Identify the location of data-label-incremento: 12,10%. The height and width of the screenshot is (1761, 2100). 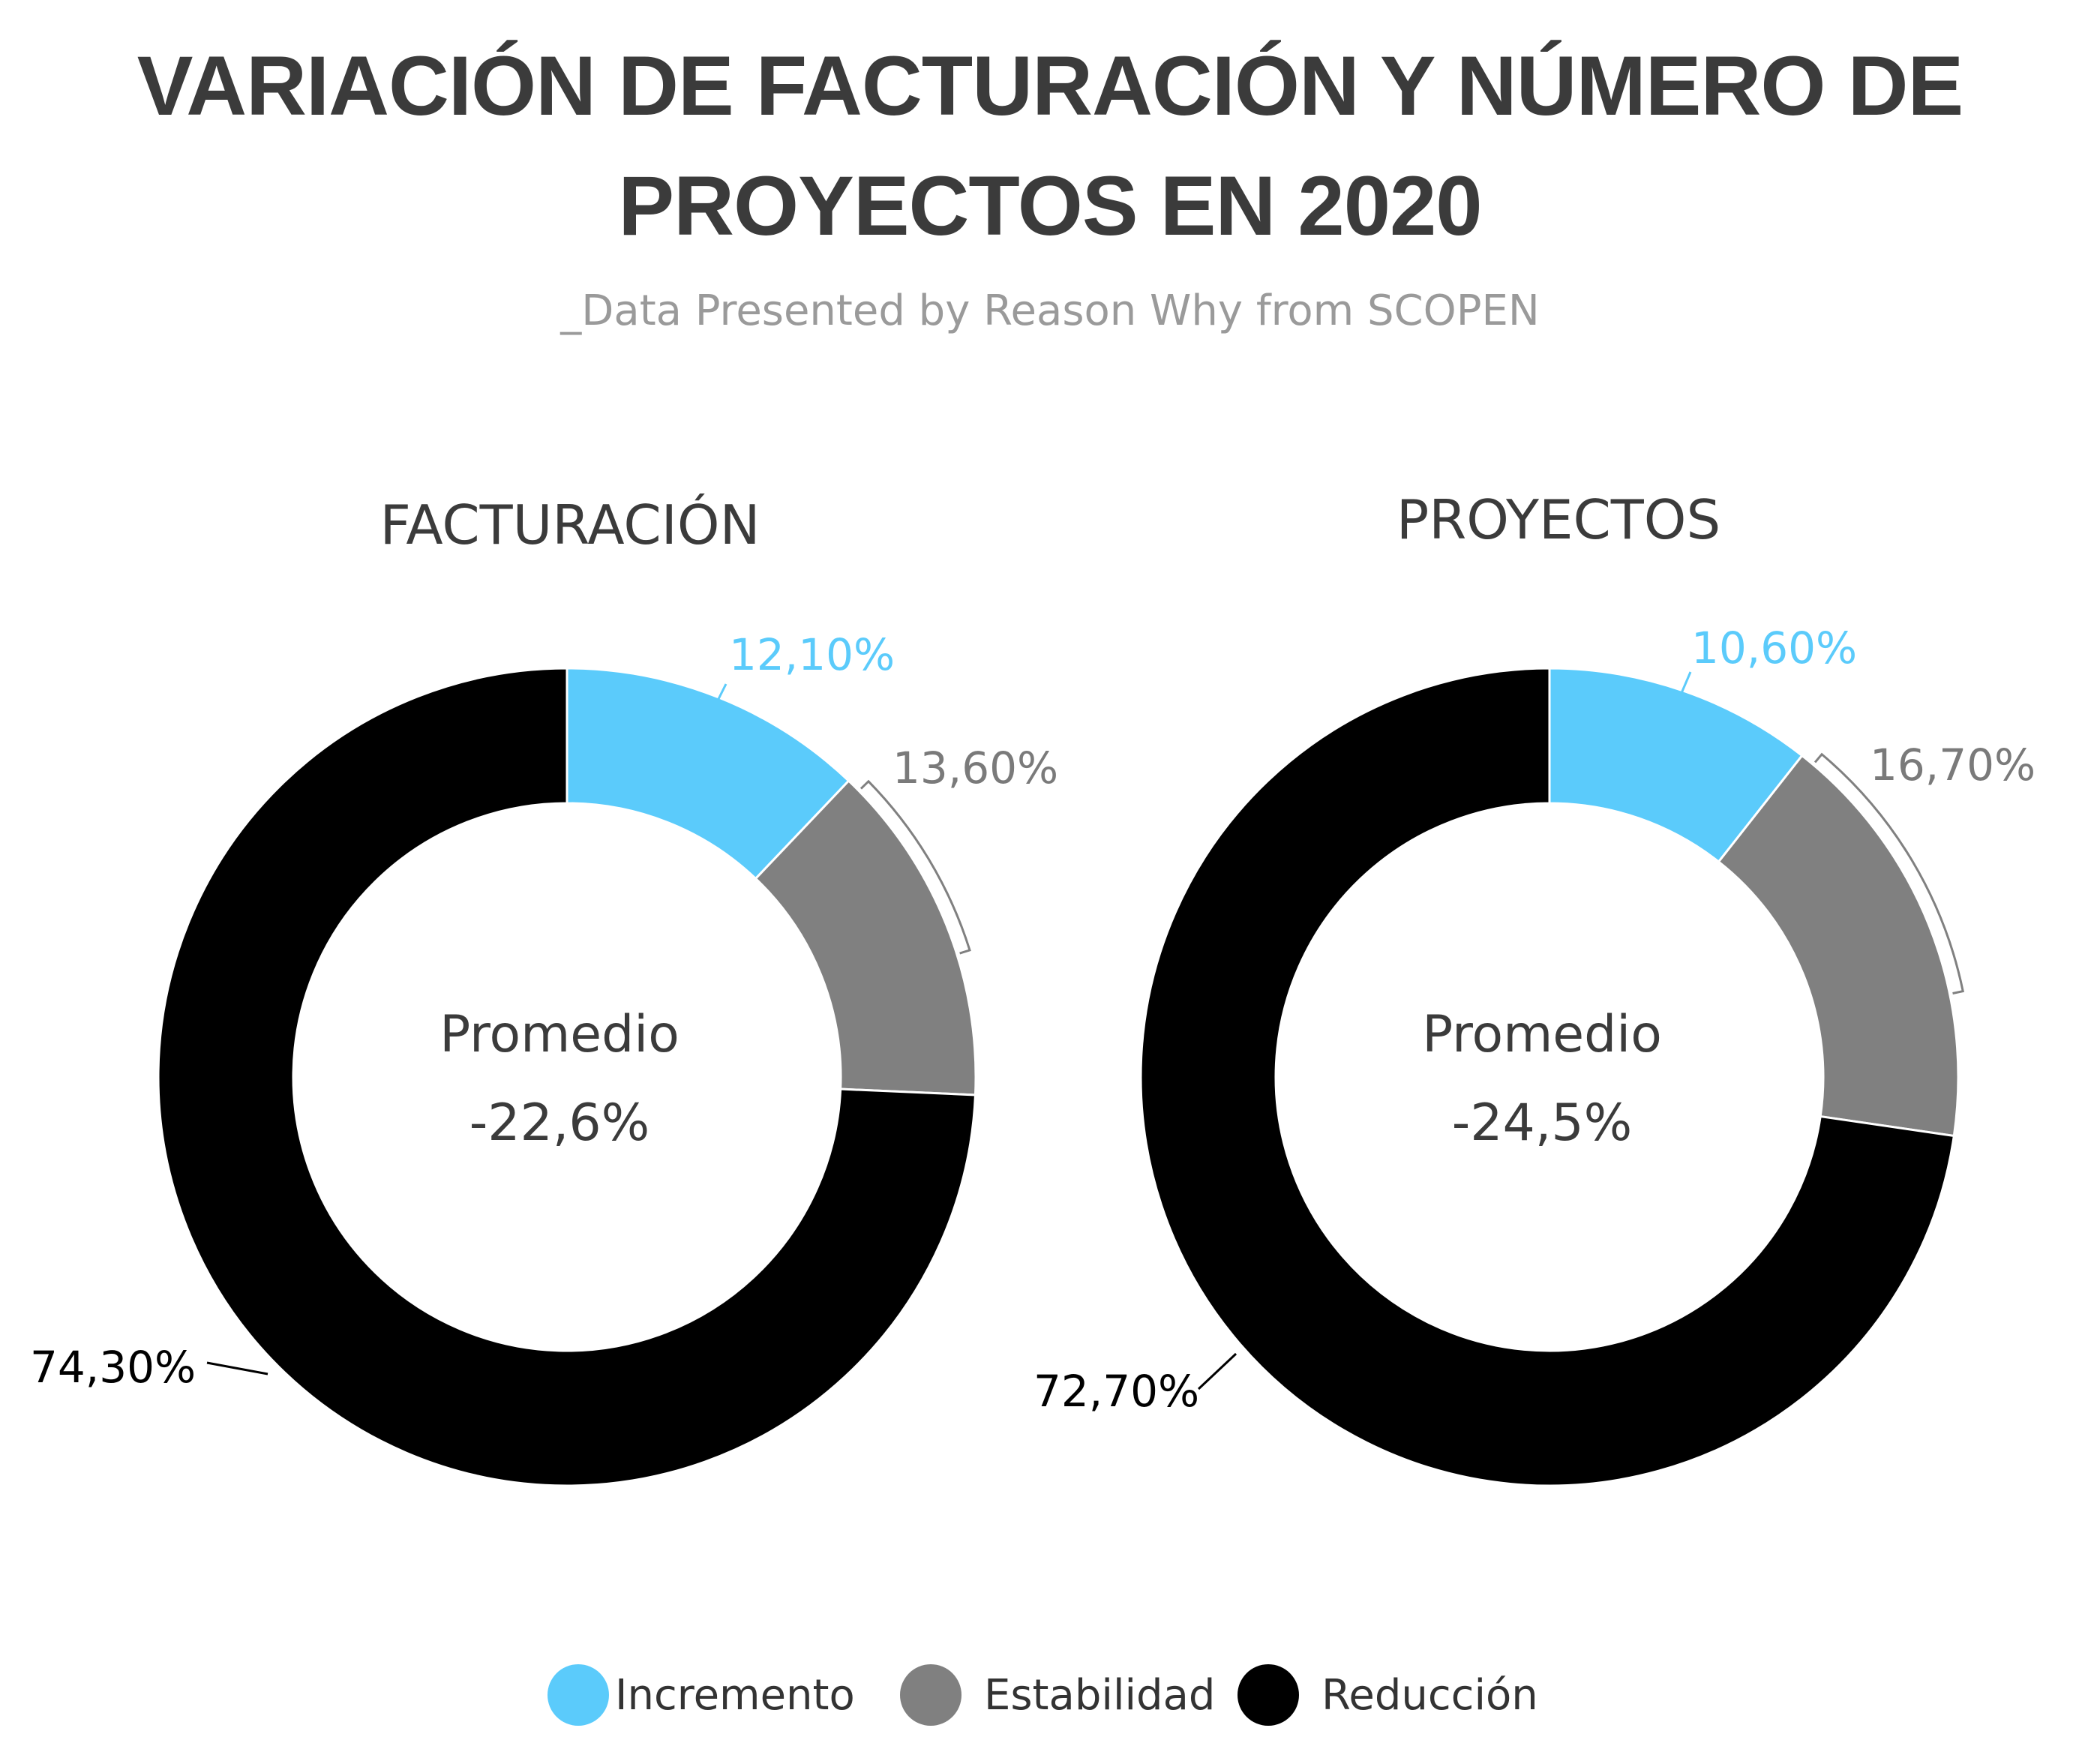
(812, 654).